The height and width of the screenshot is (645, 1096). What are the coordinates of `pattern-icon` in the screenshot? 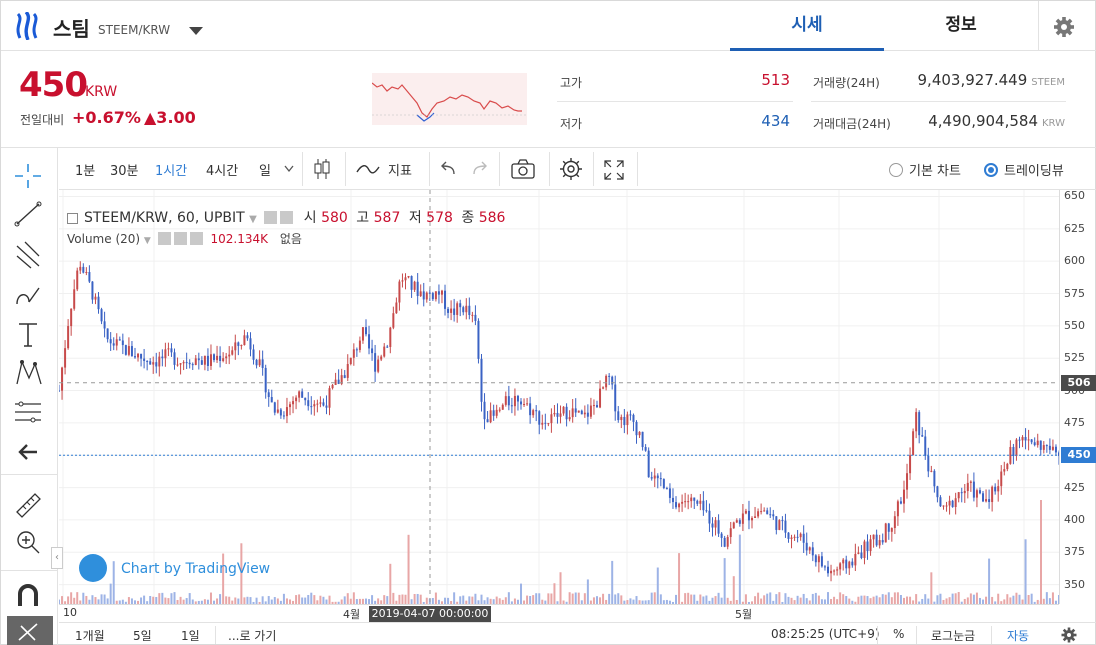 It's located at (28, 372).